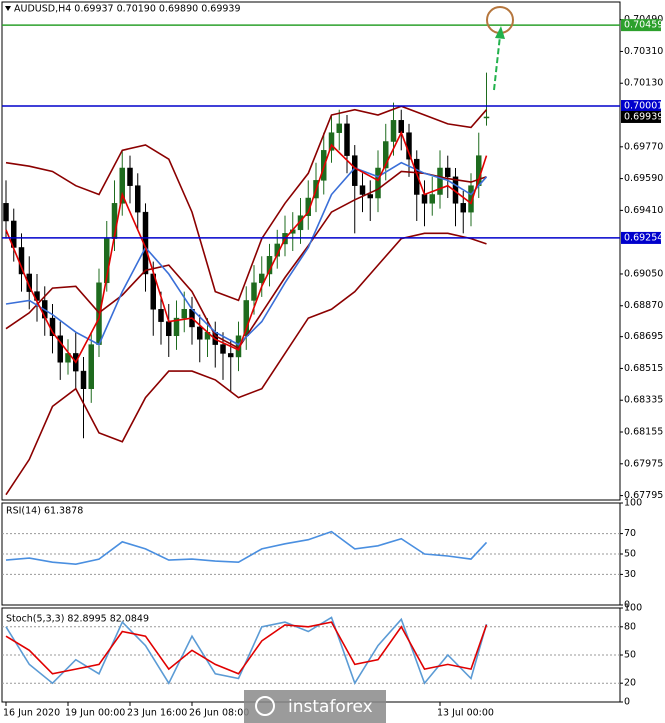 Image resolution: width=665 pixels, height=723 pixels. What do you see at coordinates (643, 146) in the screenshot?
I see `y-tick-label: 0.69770` at bounding box center [643, 146].